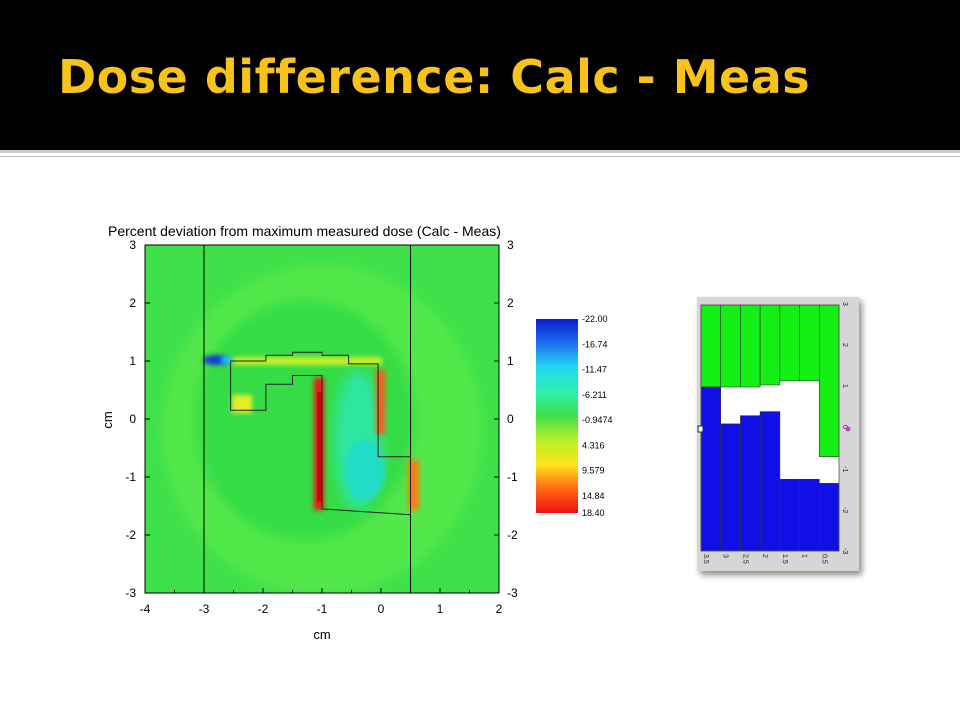  What do you see at coordinates (823, 559) in the screenshot?
I see `mlc-x-tick-label: 0.5` at bounding box center [823, 559].